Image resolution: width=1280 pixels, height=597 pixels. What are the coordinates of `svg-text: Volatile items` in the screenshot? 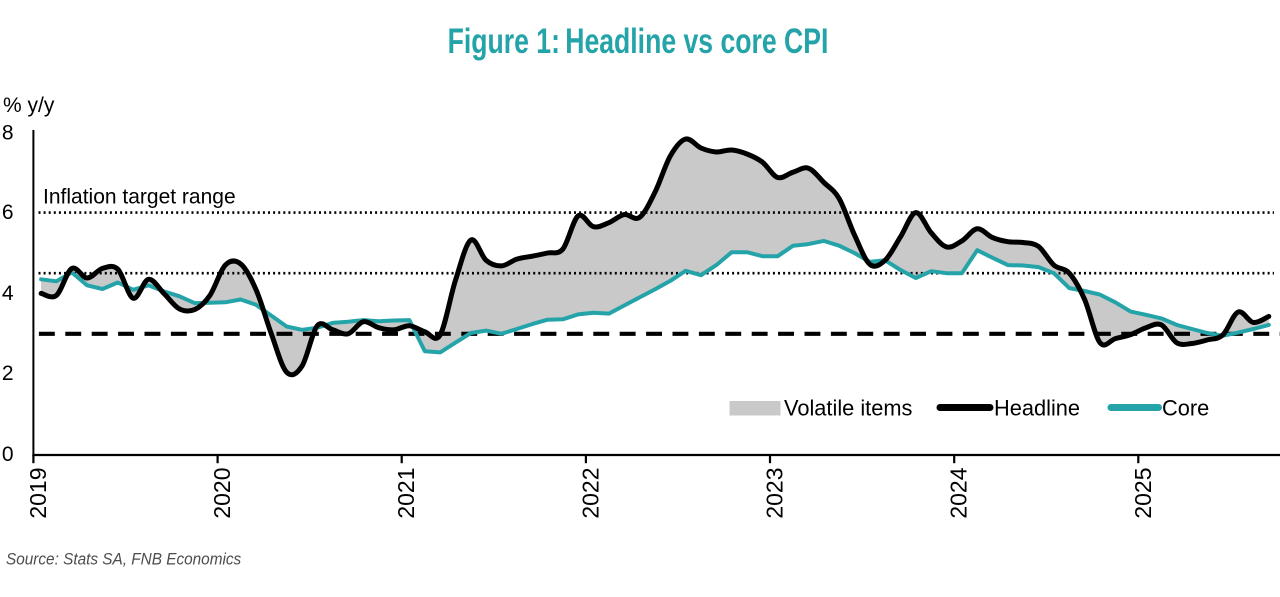 It's located at (848, 408).